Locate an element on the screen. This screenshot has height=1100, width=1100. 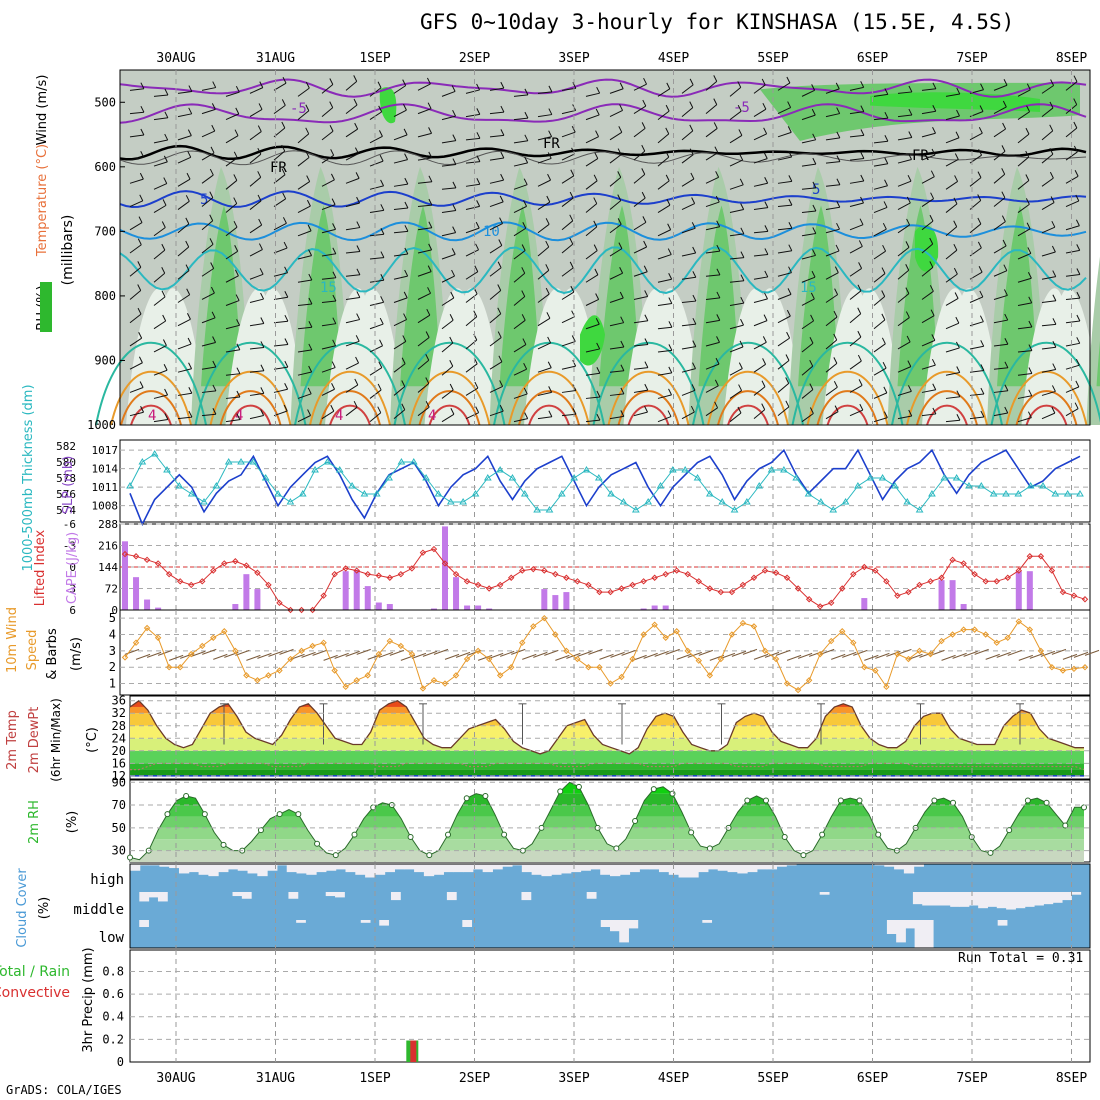
precip-total-label: Total / Rain is located at coordinates (35, 972).